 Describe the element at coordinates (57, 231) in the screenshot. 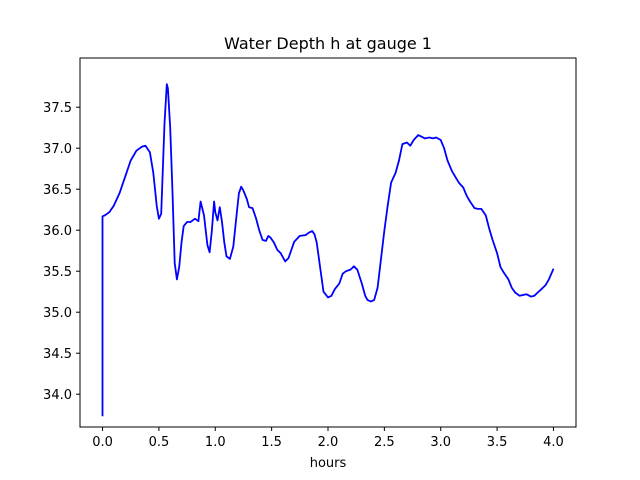

I see `y-tick-label: 36.0` at that location.